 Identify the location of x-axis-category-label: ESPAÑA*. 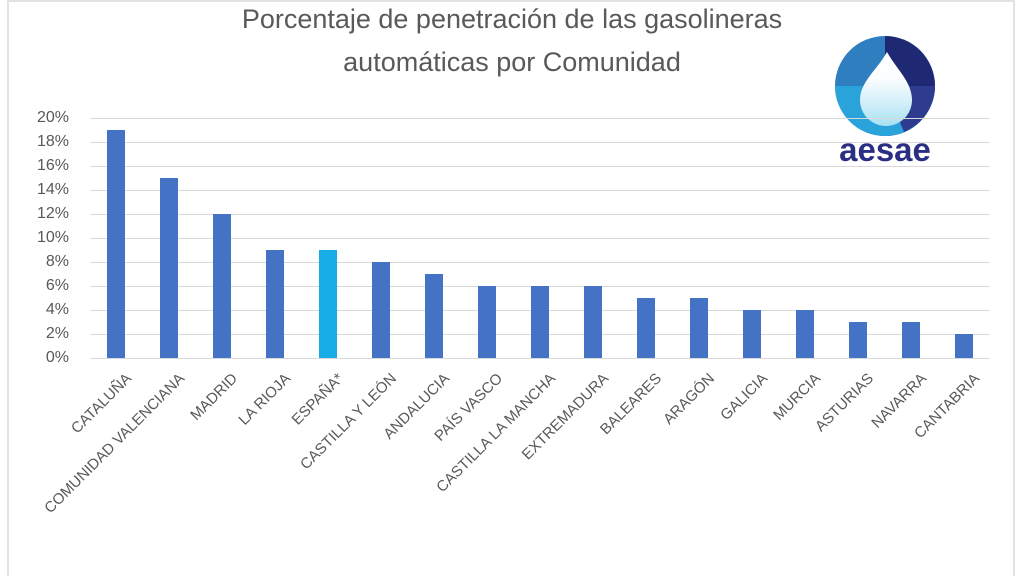
(318, 399).